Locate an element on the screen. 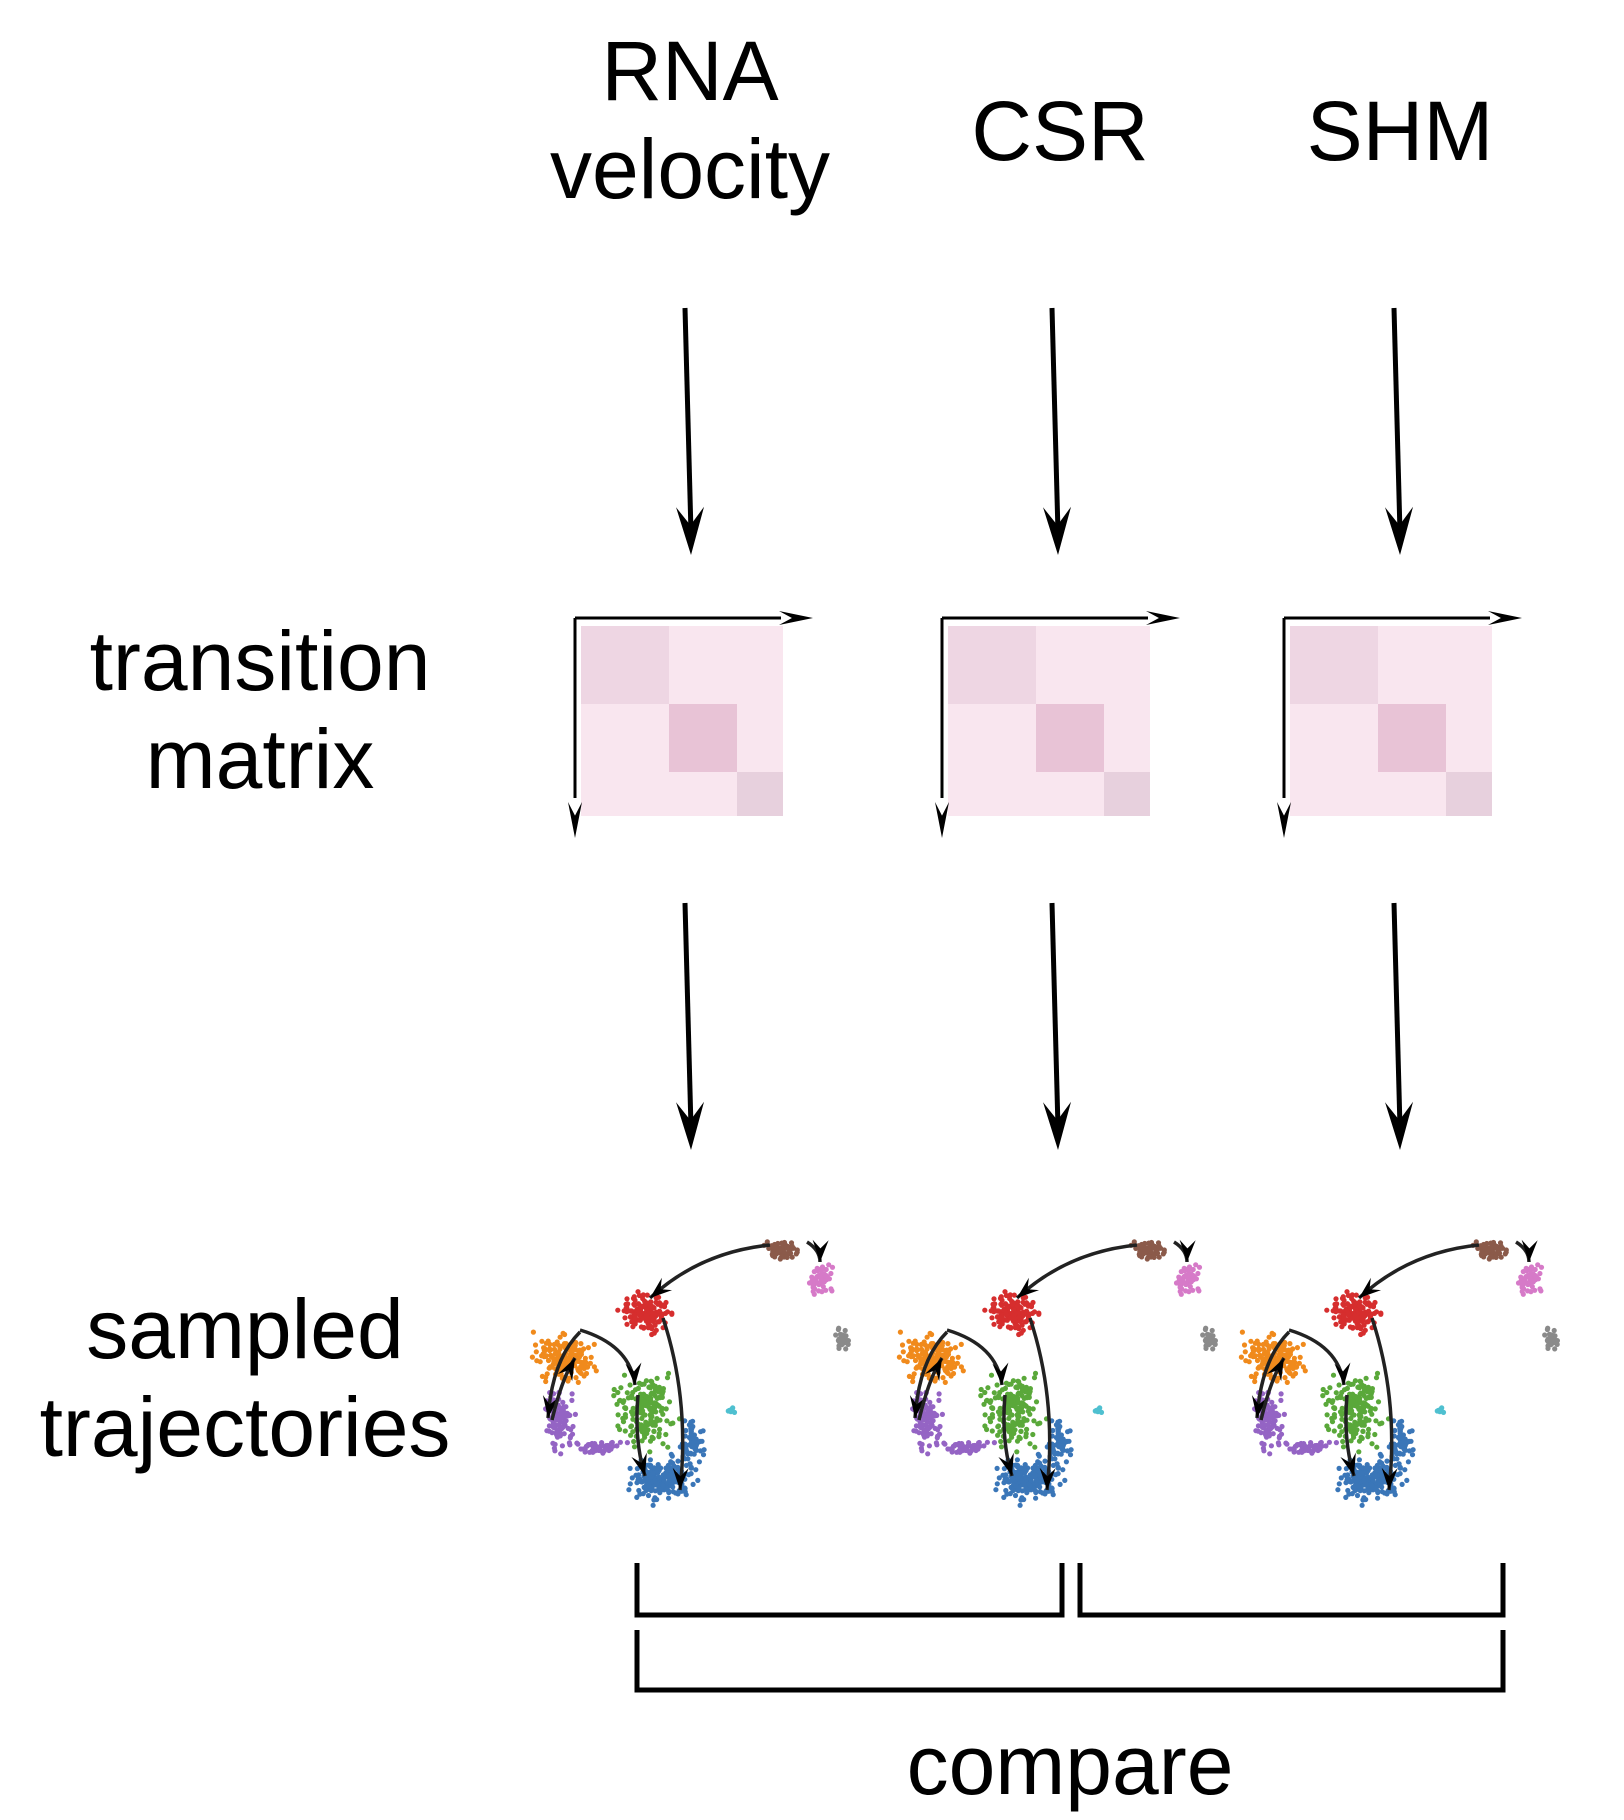  row-label-sampled-trajectories-line2: trajectories is located at coordinates (245, 1427).